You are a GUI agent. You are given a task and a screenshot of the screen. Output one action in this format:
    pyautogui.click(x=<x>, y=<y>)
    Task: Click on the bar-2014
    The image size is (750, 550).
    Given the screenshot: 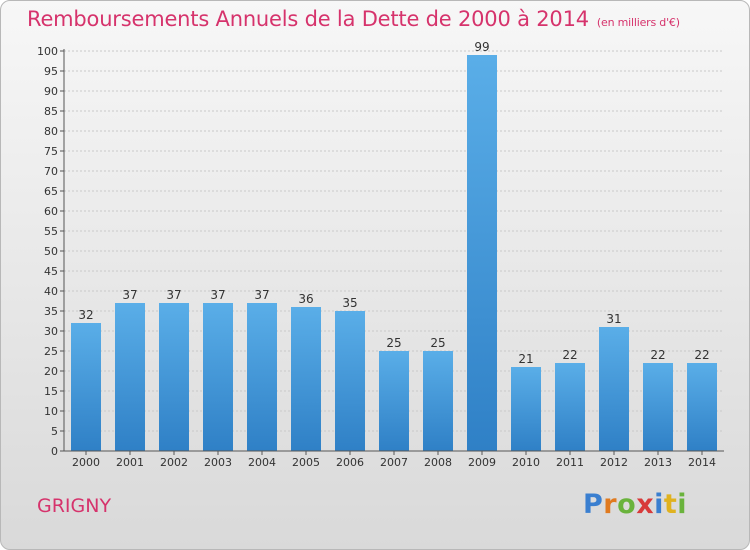 What is the action you would take?
    pyautogui.click(x=702, y=407)
    